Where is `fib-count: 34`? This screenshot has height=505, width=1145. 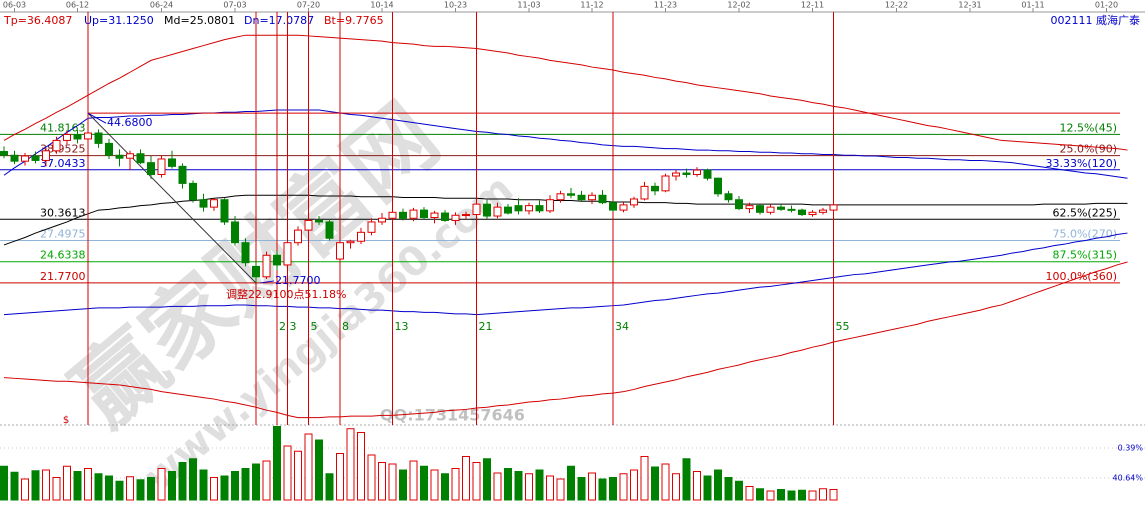 fib-count: 34 is located at coordinates (622, 326).